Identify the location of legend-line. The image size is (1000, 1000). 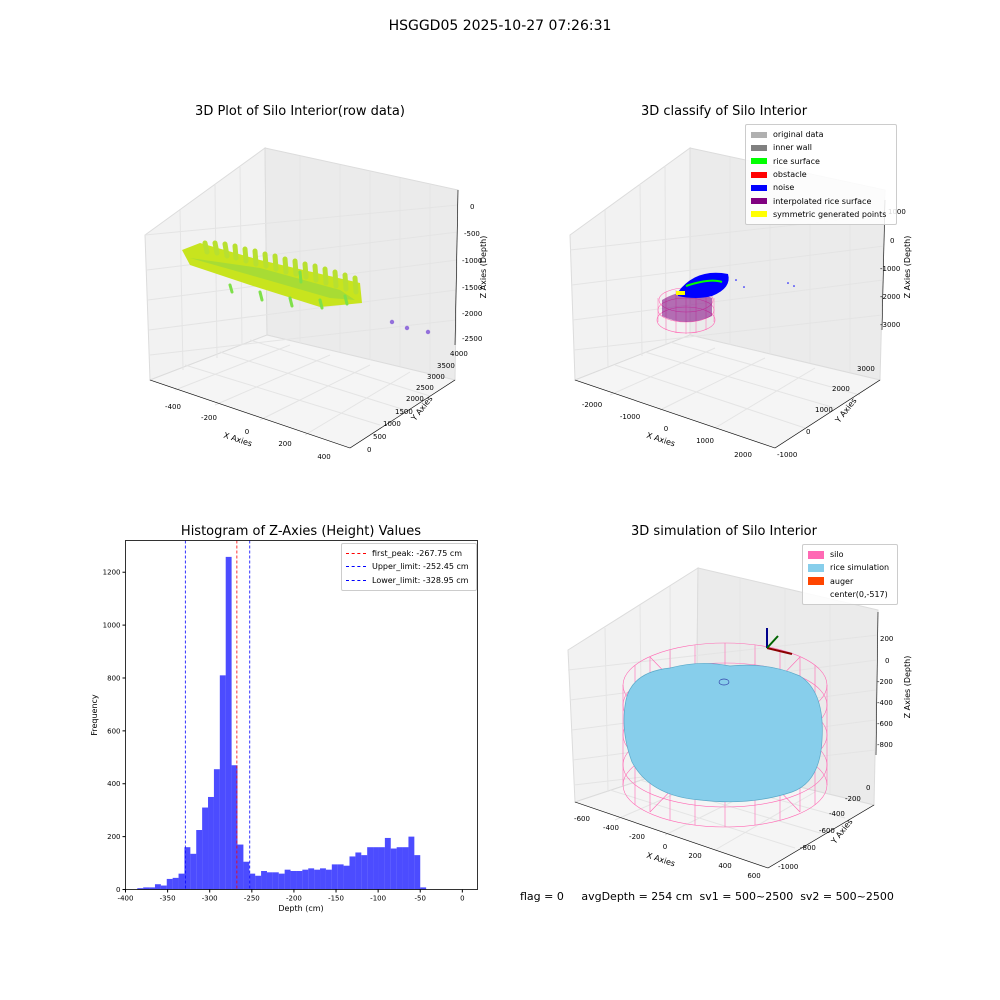
(356, 554).